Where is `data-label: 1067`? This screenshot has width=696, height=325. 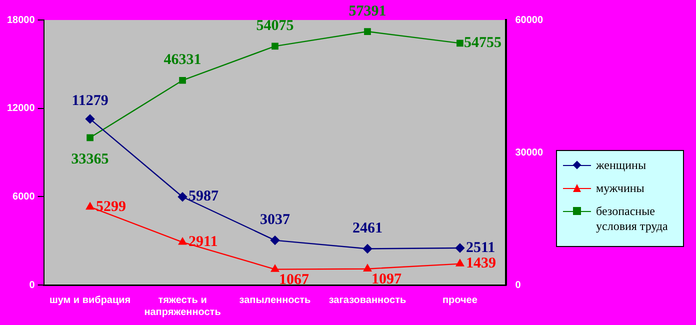 data-label: 1067 is located at coordinates (294, 280).